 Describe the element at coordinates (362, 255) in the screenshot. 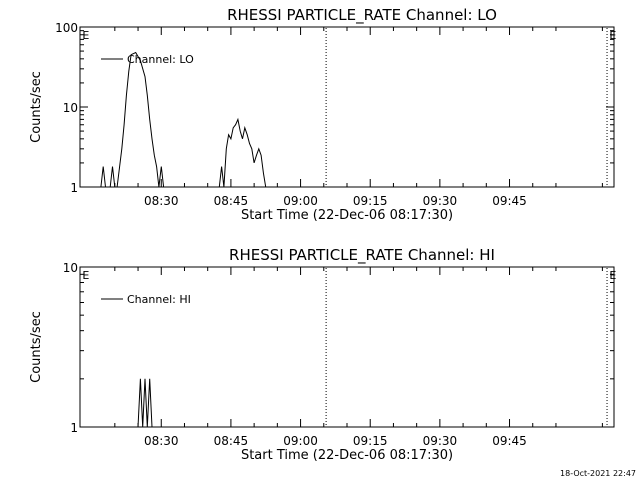

I see `panel2-title: RHESSI PARTICLE_RATE Channel: HI` at that location.